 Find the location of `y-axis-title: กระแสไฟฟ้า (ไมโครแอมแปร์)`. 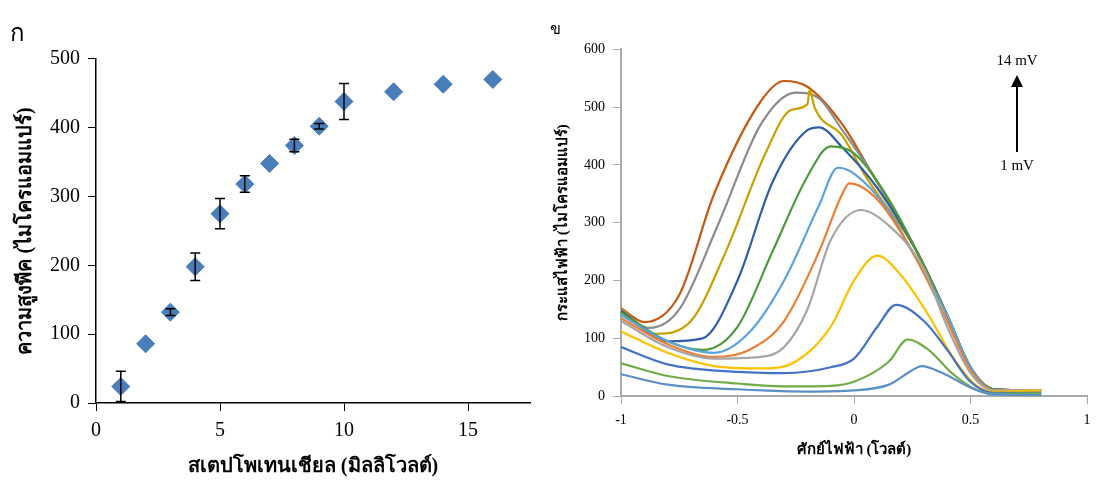

y-axis-title: กระแสไฟฟ้า (ไมโครแอมแปร์) is located at coordinates (561, 223).